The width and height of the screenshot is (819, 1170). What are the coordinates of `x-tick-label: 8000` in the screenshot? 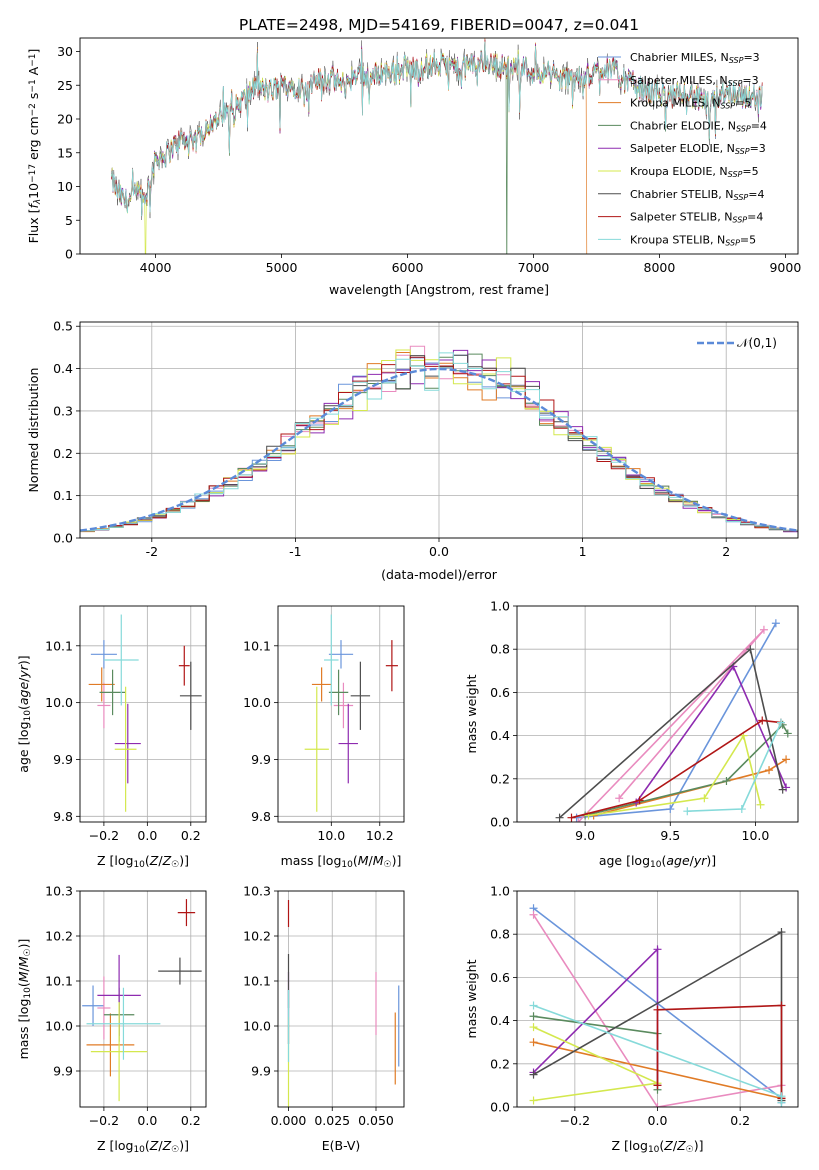 It's located at (660, 267).